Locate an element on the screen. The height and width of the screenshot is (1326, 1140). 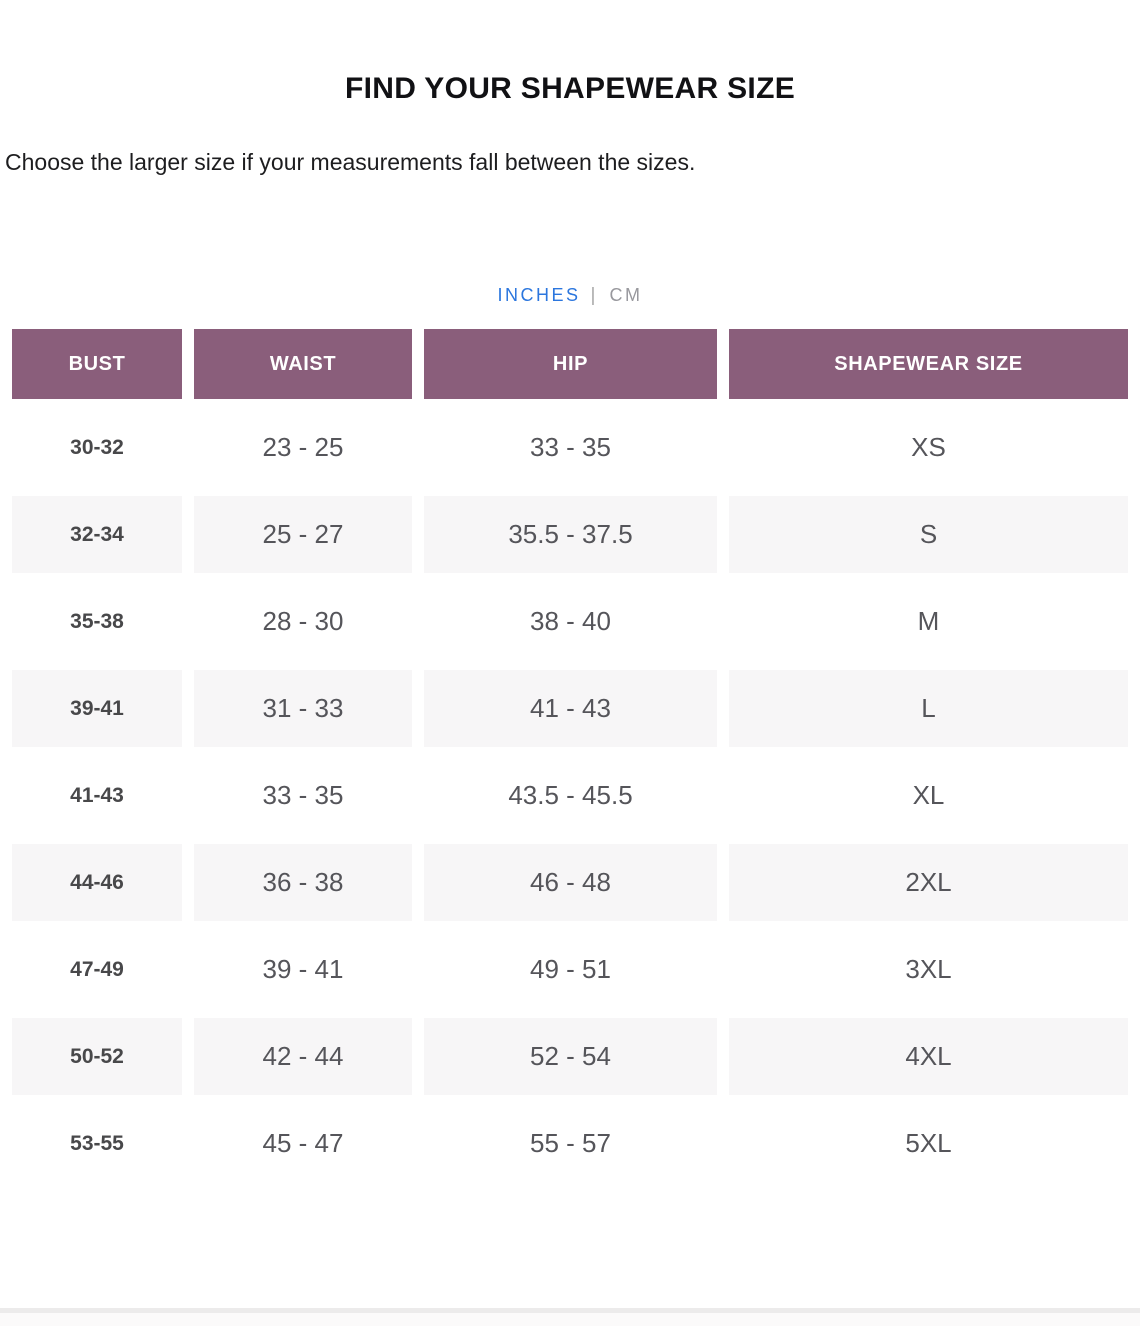
hip-cell: 33 - 35 is located at coordinates (570, 447).